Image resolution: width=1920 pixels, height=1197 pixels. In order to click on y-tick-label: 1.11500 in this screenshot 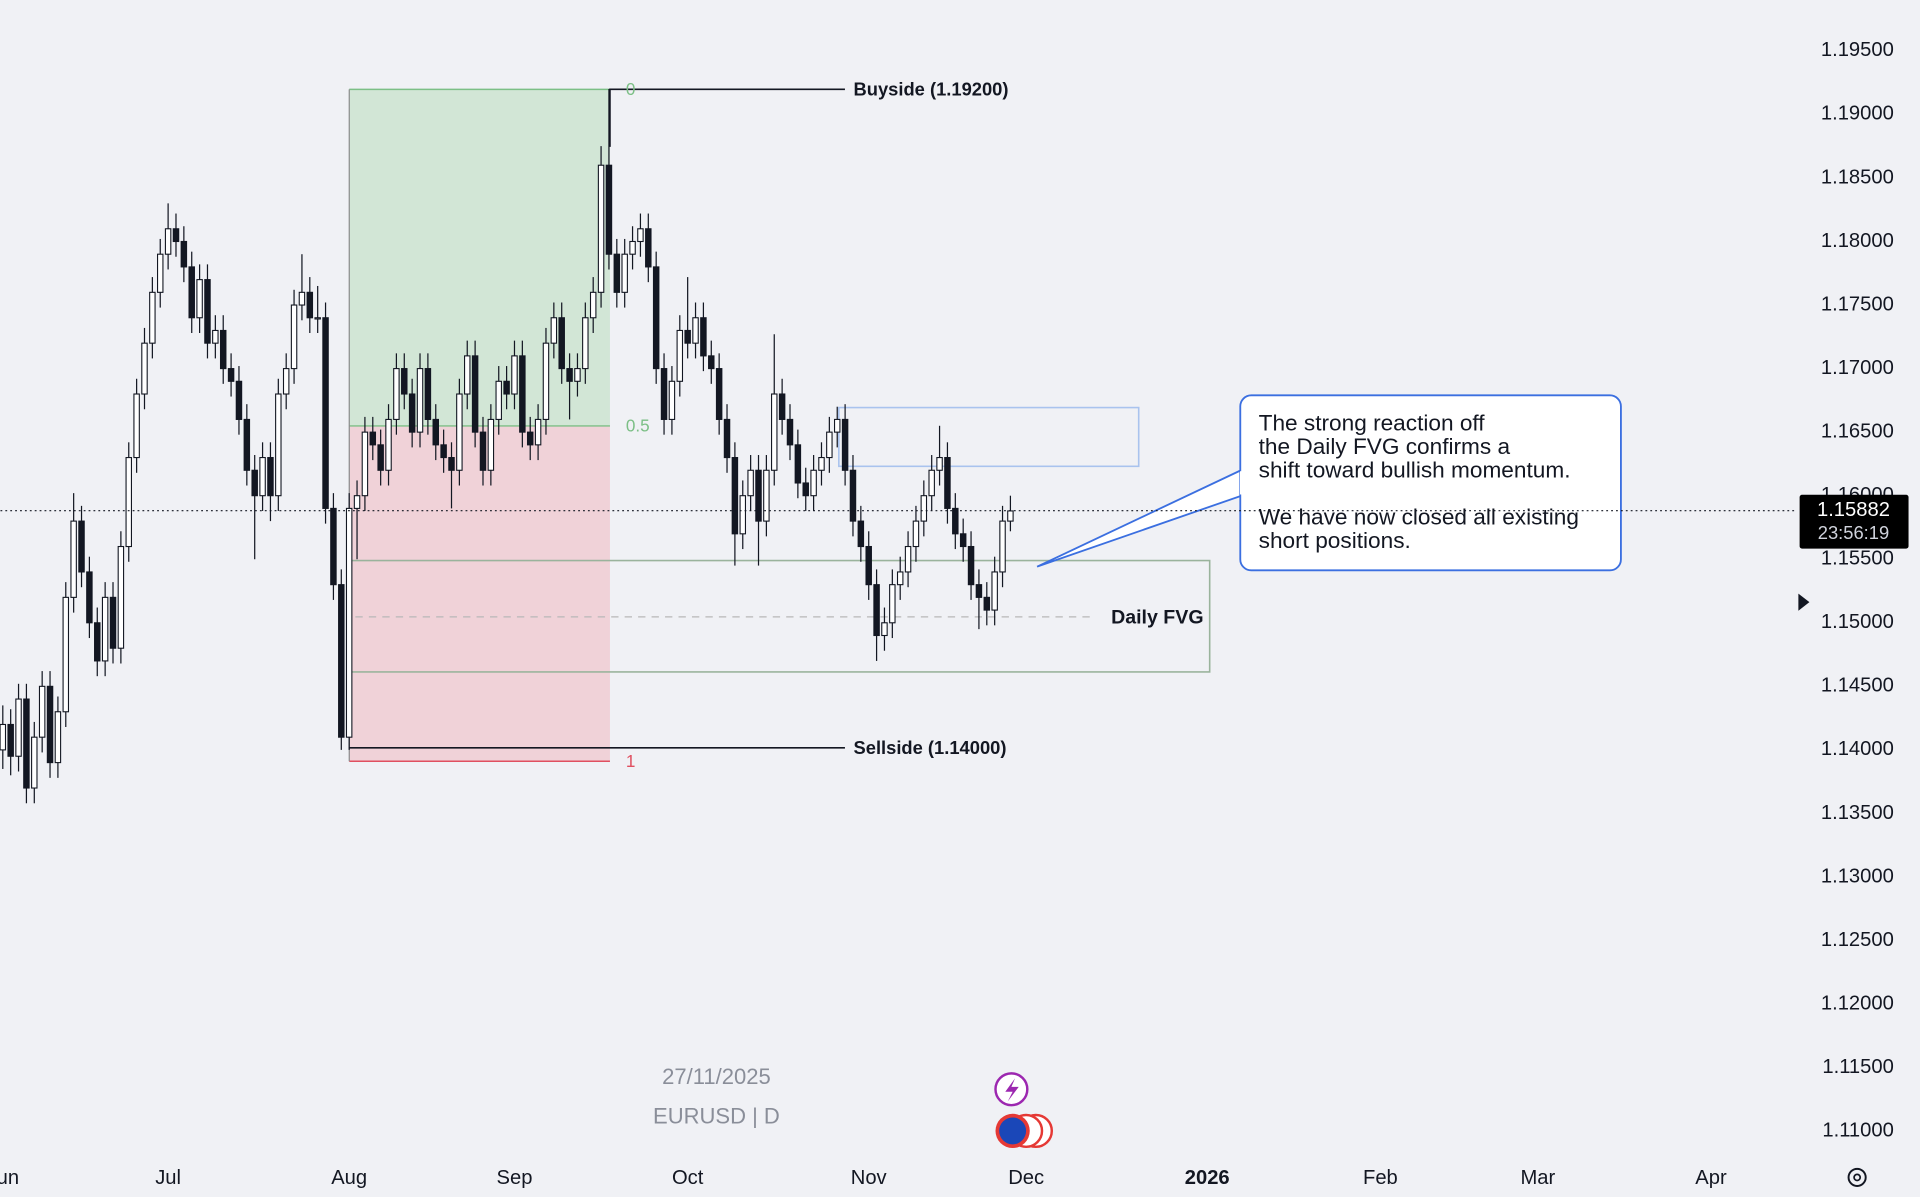, I will do `click(1857, 1067)`.